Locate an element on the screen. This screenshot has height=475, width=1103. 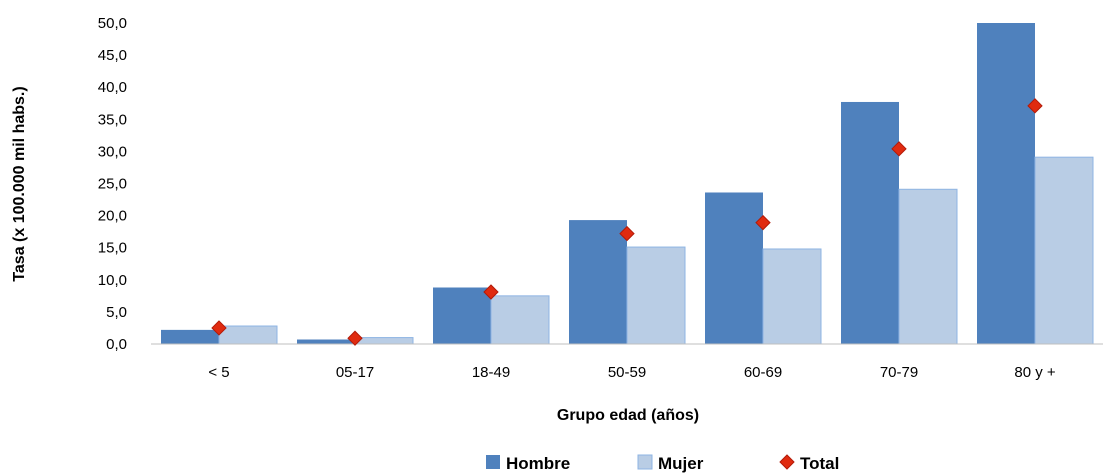
legend-label-total: Total is located at coordinates (819, 463).